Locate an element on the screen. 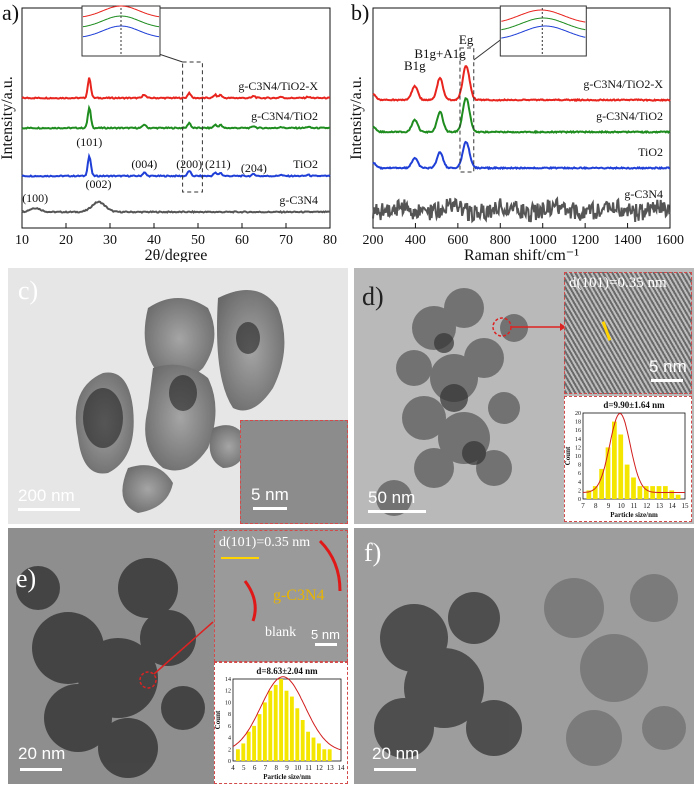 The height and width of the screenshot is (788, 700). tem-image-d is located at coordinates (471, 402).